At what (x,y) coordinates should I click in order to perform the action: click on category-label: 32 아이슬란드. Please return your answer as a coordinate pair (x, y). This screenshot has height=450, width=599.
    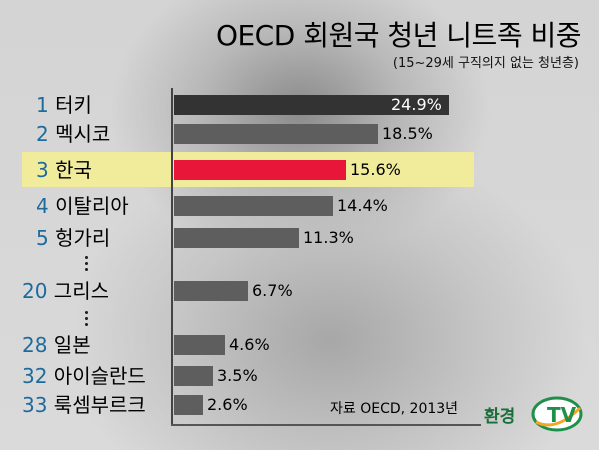
    Looking at the image, I should click on (84, 376).